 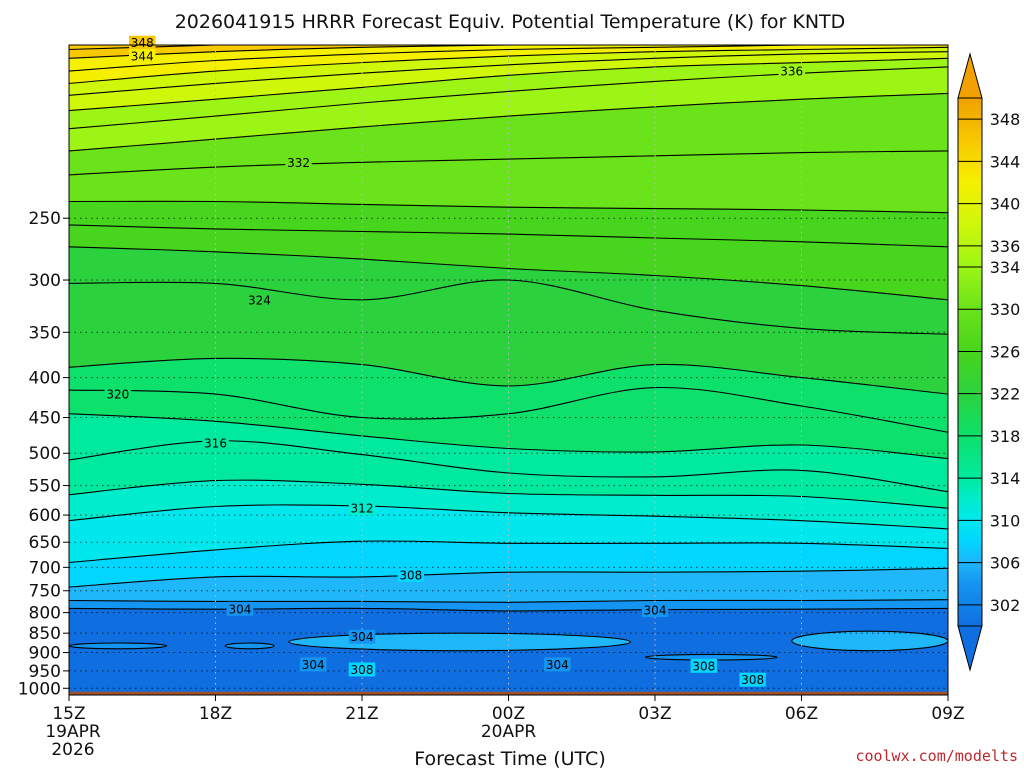 What do you see at coordinates (1005, 351) in the screenshot?
I see `colorbar-tick-label: 326` at bounding box center [1005, 351].